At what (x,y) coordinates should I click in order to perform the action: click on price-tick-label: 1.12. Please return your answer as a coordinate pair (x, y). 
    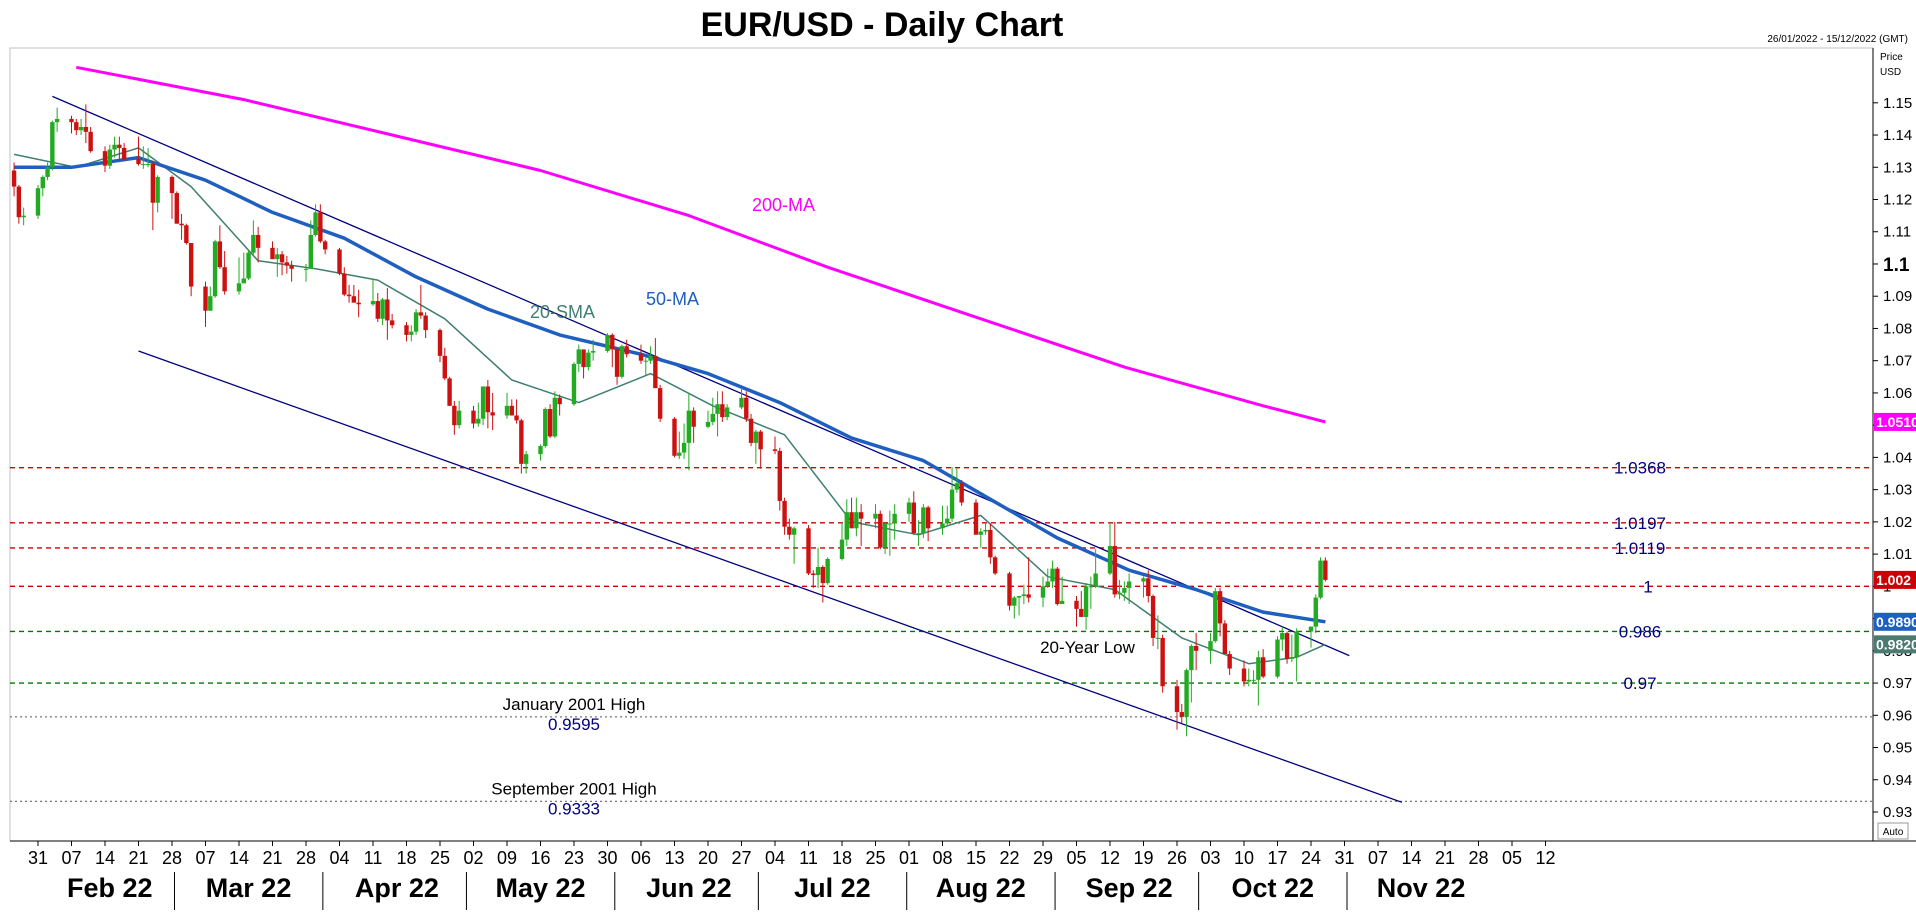
    Looking at the image, I should click on (1897, 200).